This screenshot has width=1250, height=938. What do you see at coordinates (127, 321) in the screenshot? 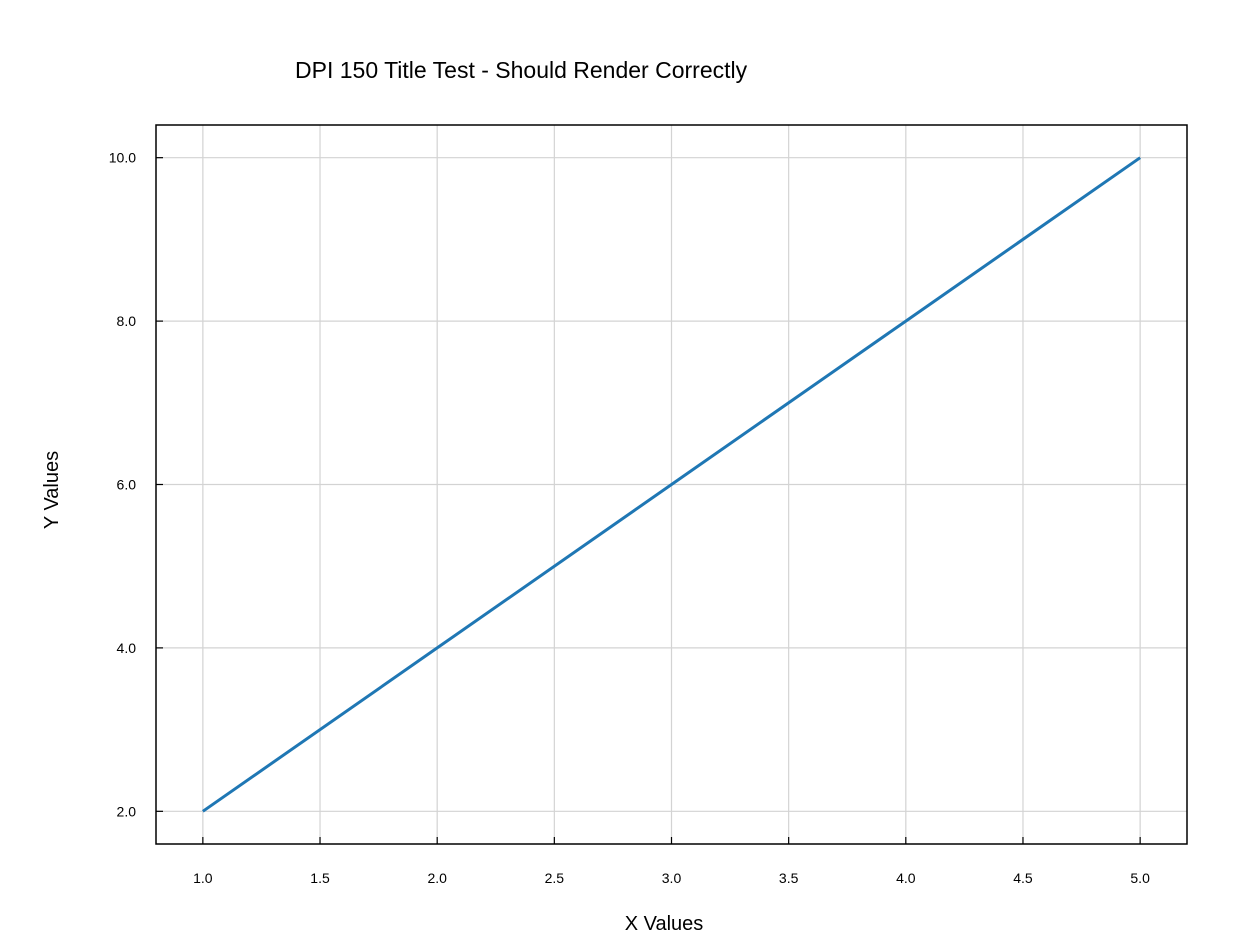
I see `y-tick-label: 8.0` at bounding box center [127, 321].